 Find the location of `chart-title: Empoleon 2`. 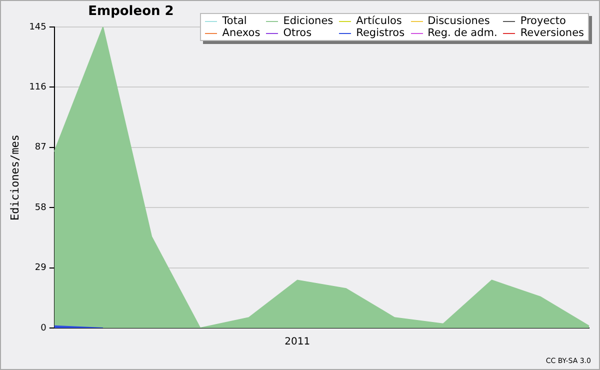

chart-title: Empoleon 2 is located at coordinates (131, 11).